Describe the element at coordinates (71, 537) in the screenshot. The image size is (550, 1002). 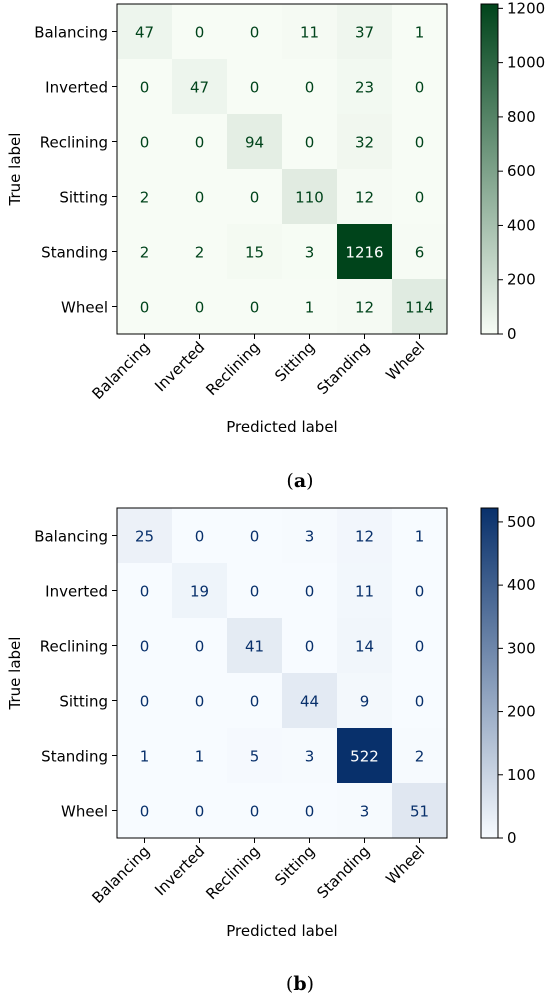
I see `y-tick-label-balancing: Balancing` at that location.